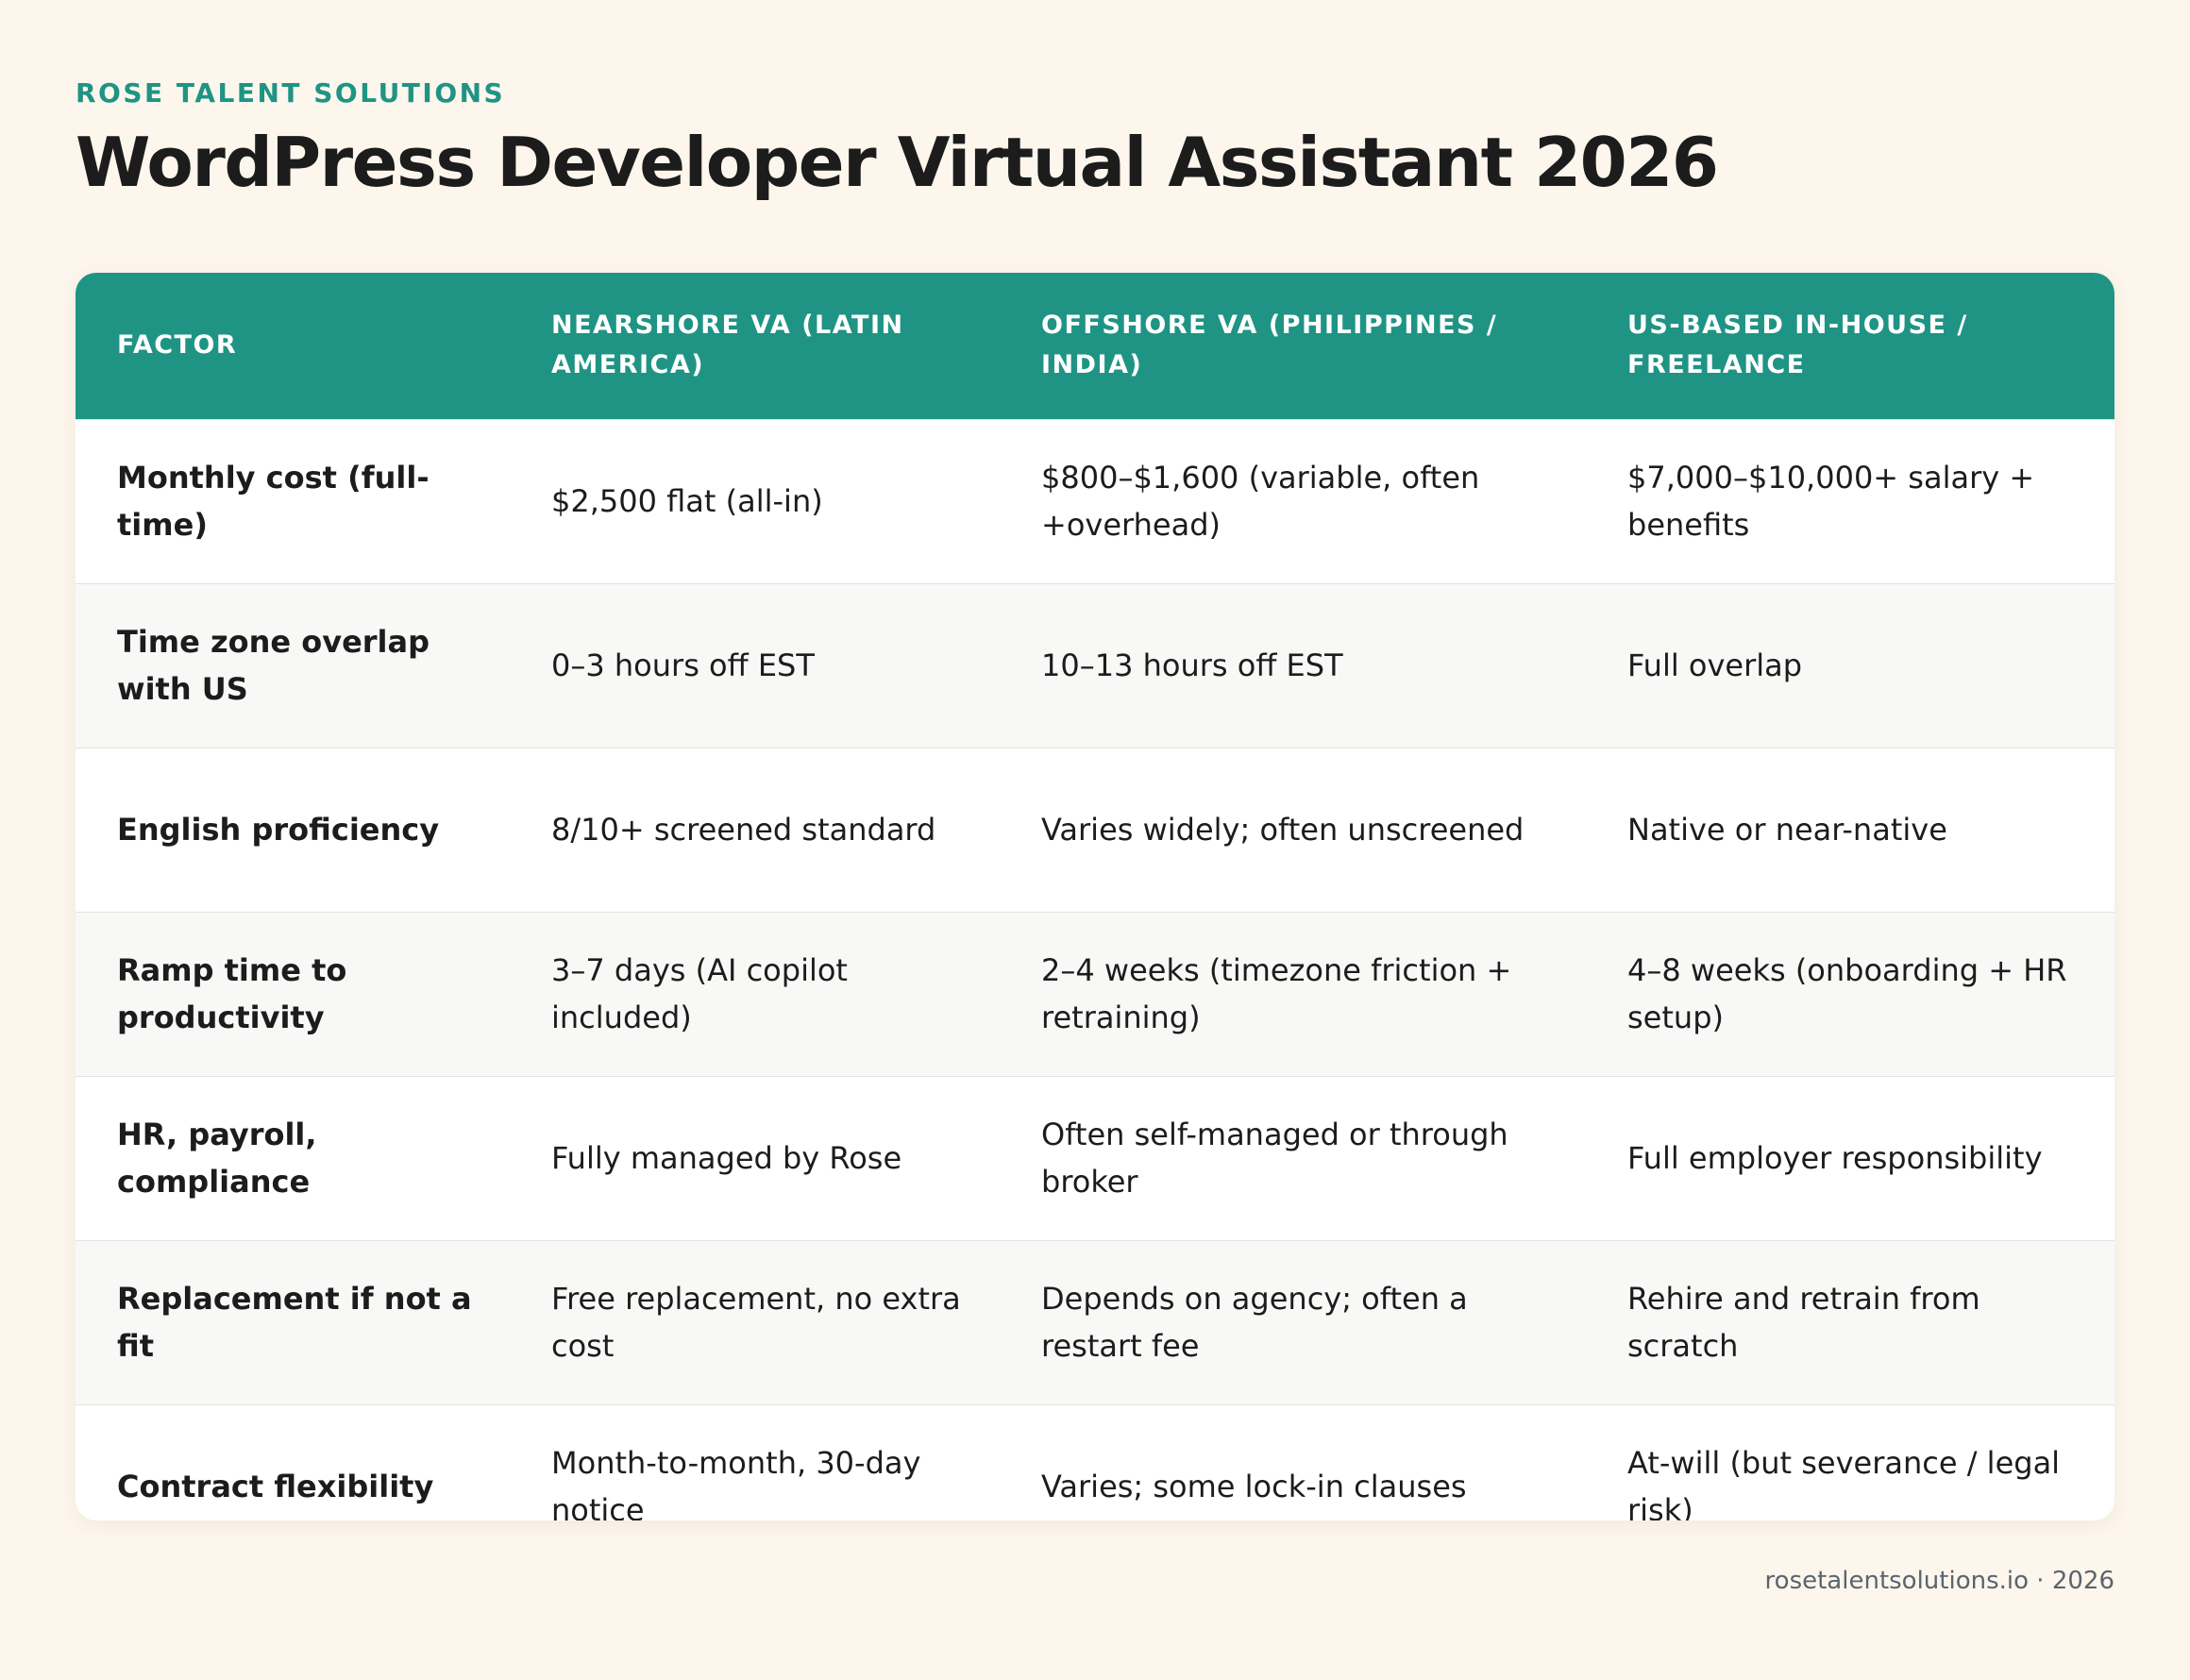 Image resolution: width=2190 pixels, height=1680 pixels. Describe the element at coordinates (743, 830) in the screenshot. I see `cell-nearshore: 8/10+ screened standard` at that location.